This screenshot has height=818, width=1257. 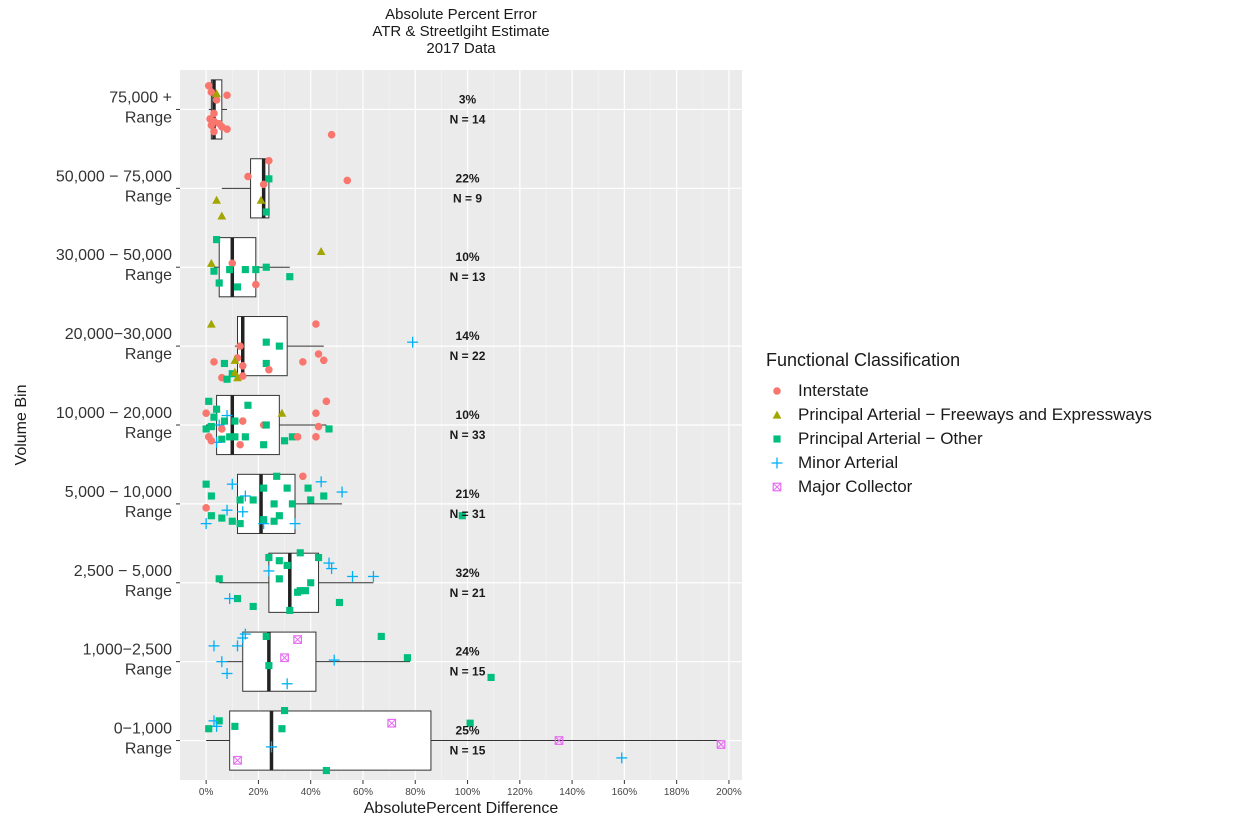 I want to click on point-7-3-x2, so click(x=297, y=639).